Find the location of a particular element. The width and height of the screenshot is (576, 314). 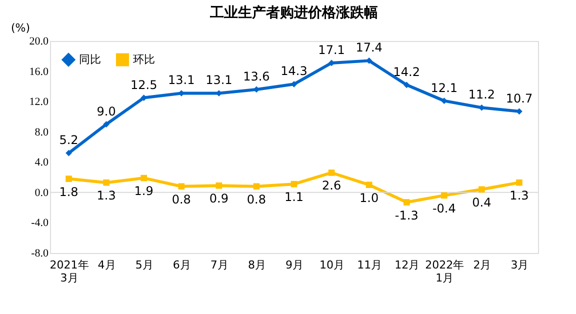

data-label: 12.1 is located at coordinates (444, 87).